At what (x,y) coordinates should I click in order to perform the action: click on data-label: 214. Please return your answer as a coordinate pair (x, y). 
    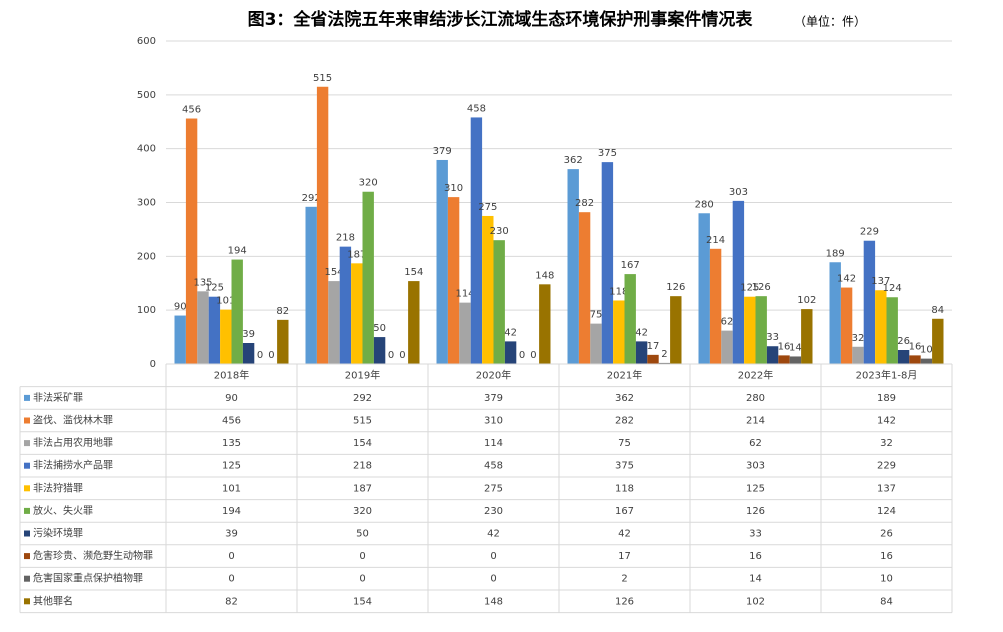
    Looking at the image, I should click on (715, 240).